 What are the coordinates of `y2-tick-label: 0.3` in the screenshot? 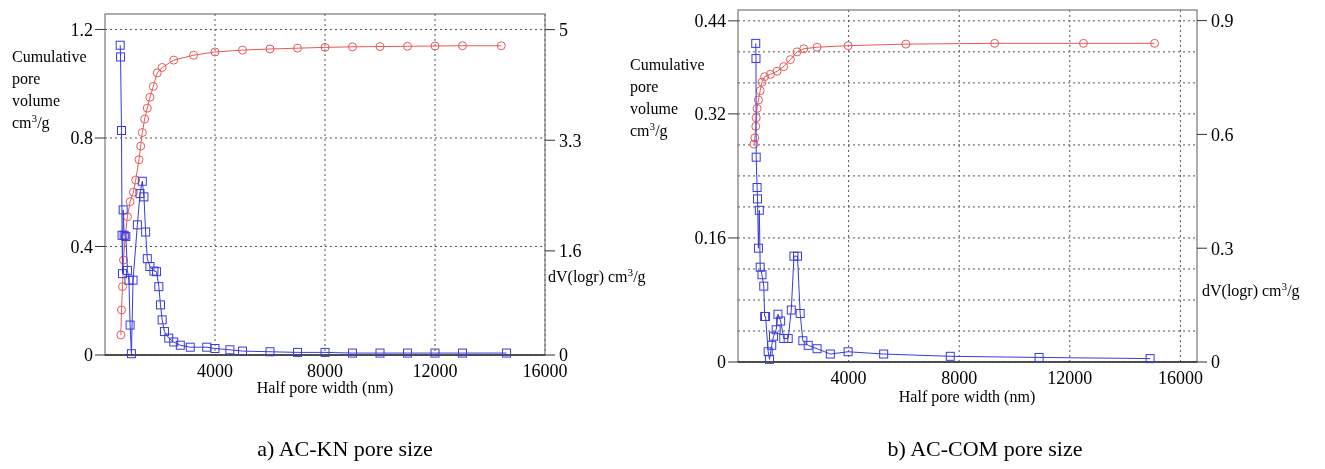 It's located at (1222, 248).